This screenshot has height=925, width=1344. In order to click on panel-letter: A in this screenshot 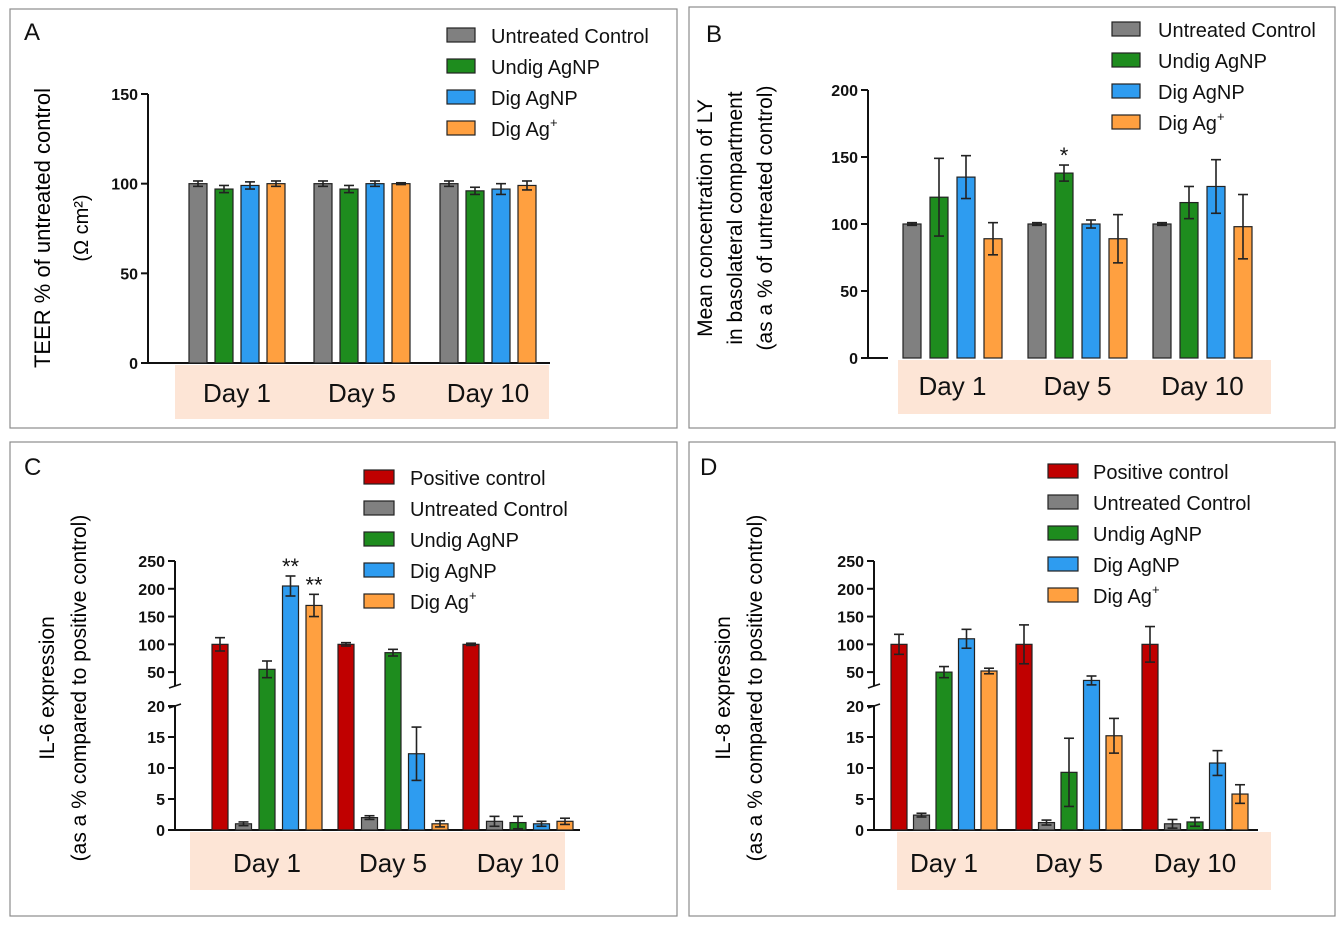, I will do `click(32, 32)`.